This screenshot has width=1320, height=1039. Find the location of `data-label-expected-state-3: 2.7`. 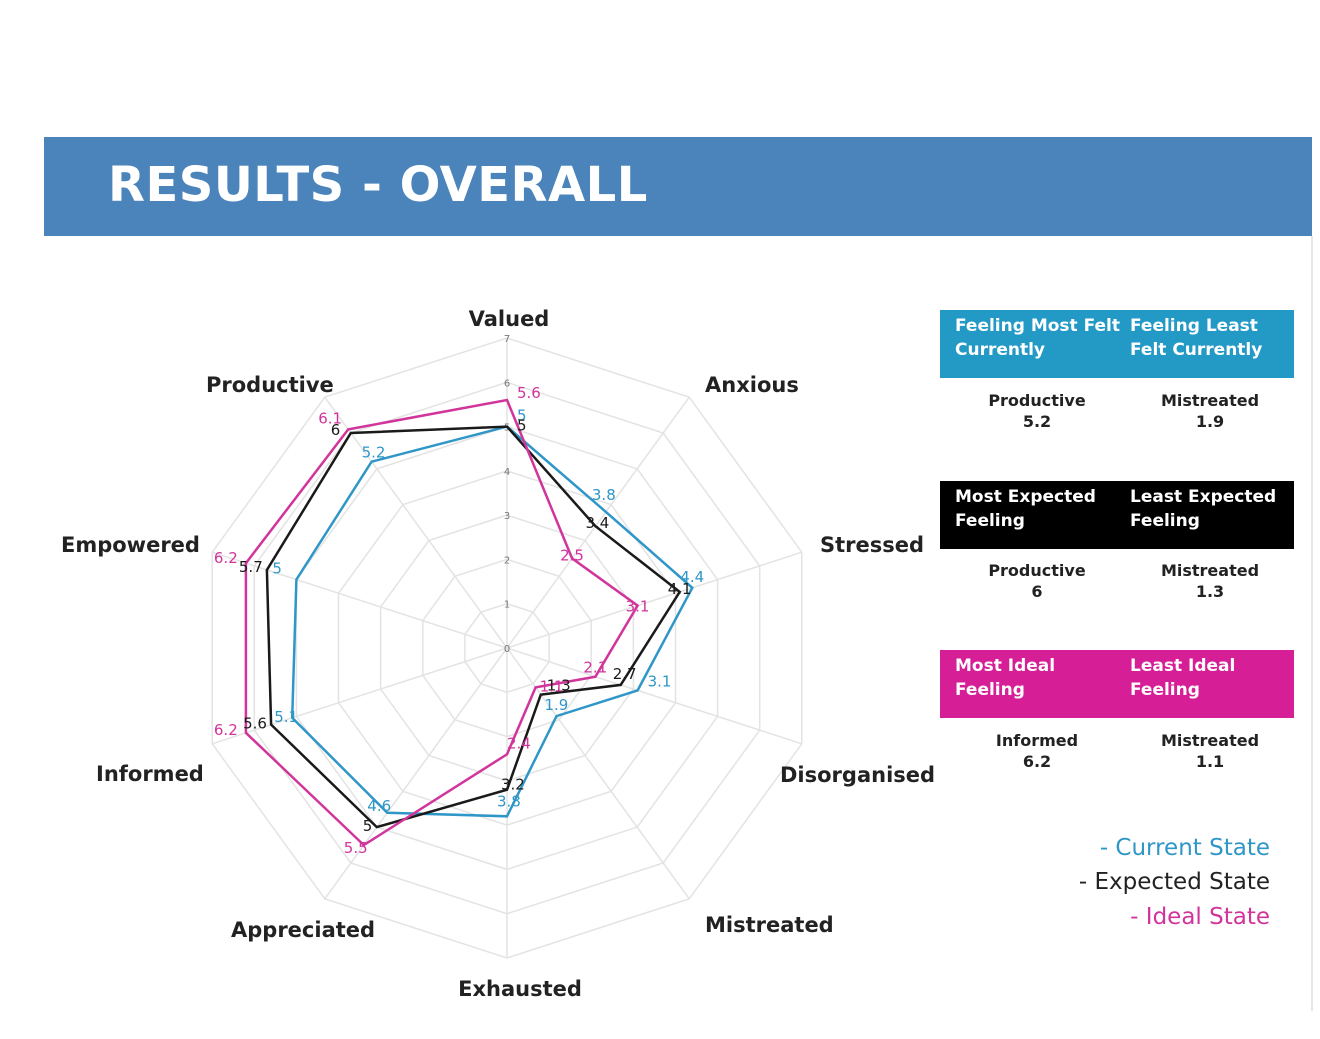

data-label-expected-state-3: 2.7 is located at coordinates (625, 674).